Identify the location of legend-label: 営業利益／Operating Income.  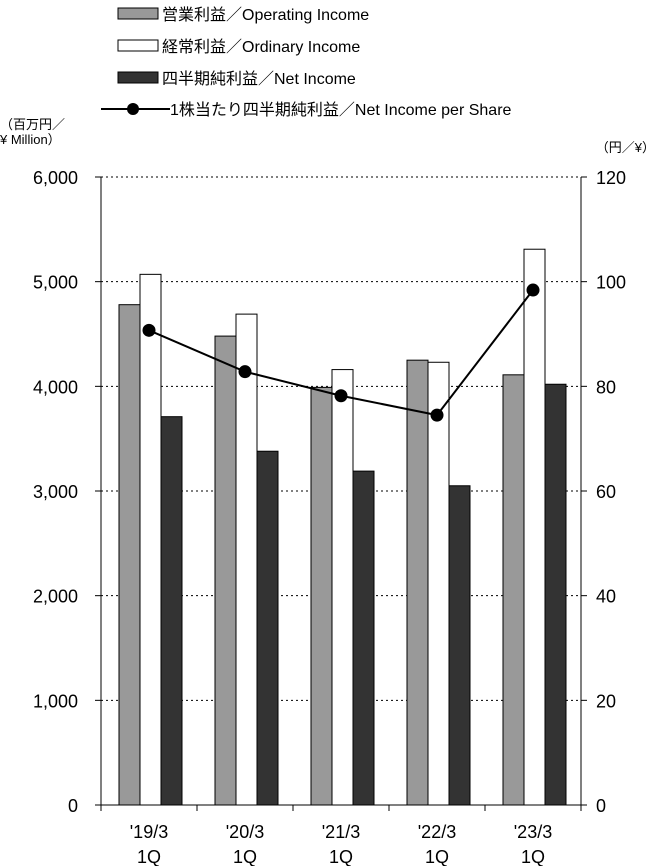
(265, 15).